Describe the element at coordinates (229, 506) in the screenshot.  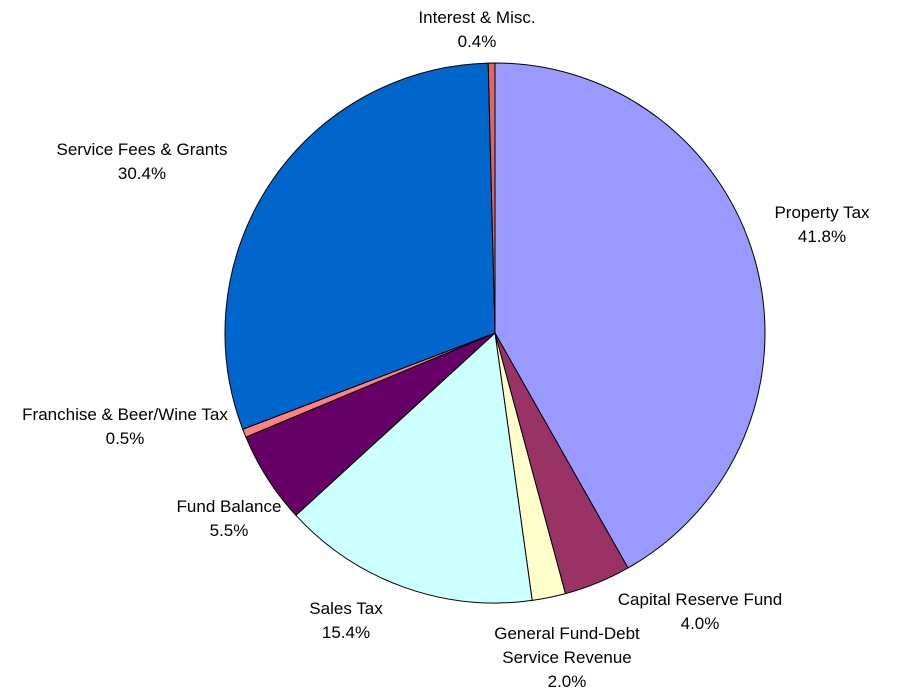
I see `category-name: Fund Balance` at that location.